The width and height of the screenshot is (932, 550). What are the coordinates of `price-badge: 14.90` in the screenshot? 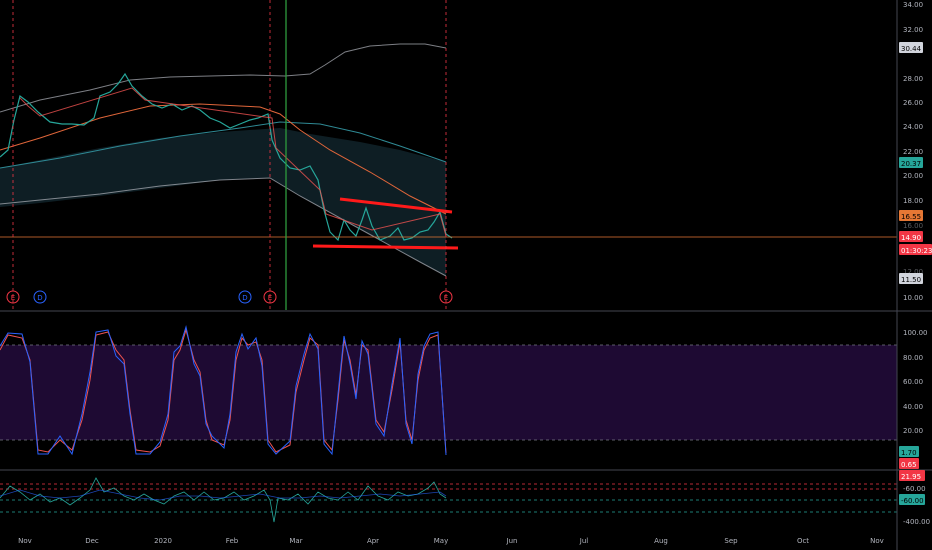 It's located at (911, 236).